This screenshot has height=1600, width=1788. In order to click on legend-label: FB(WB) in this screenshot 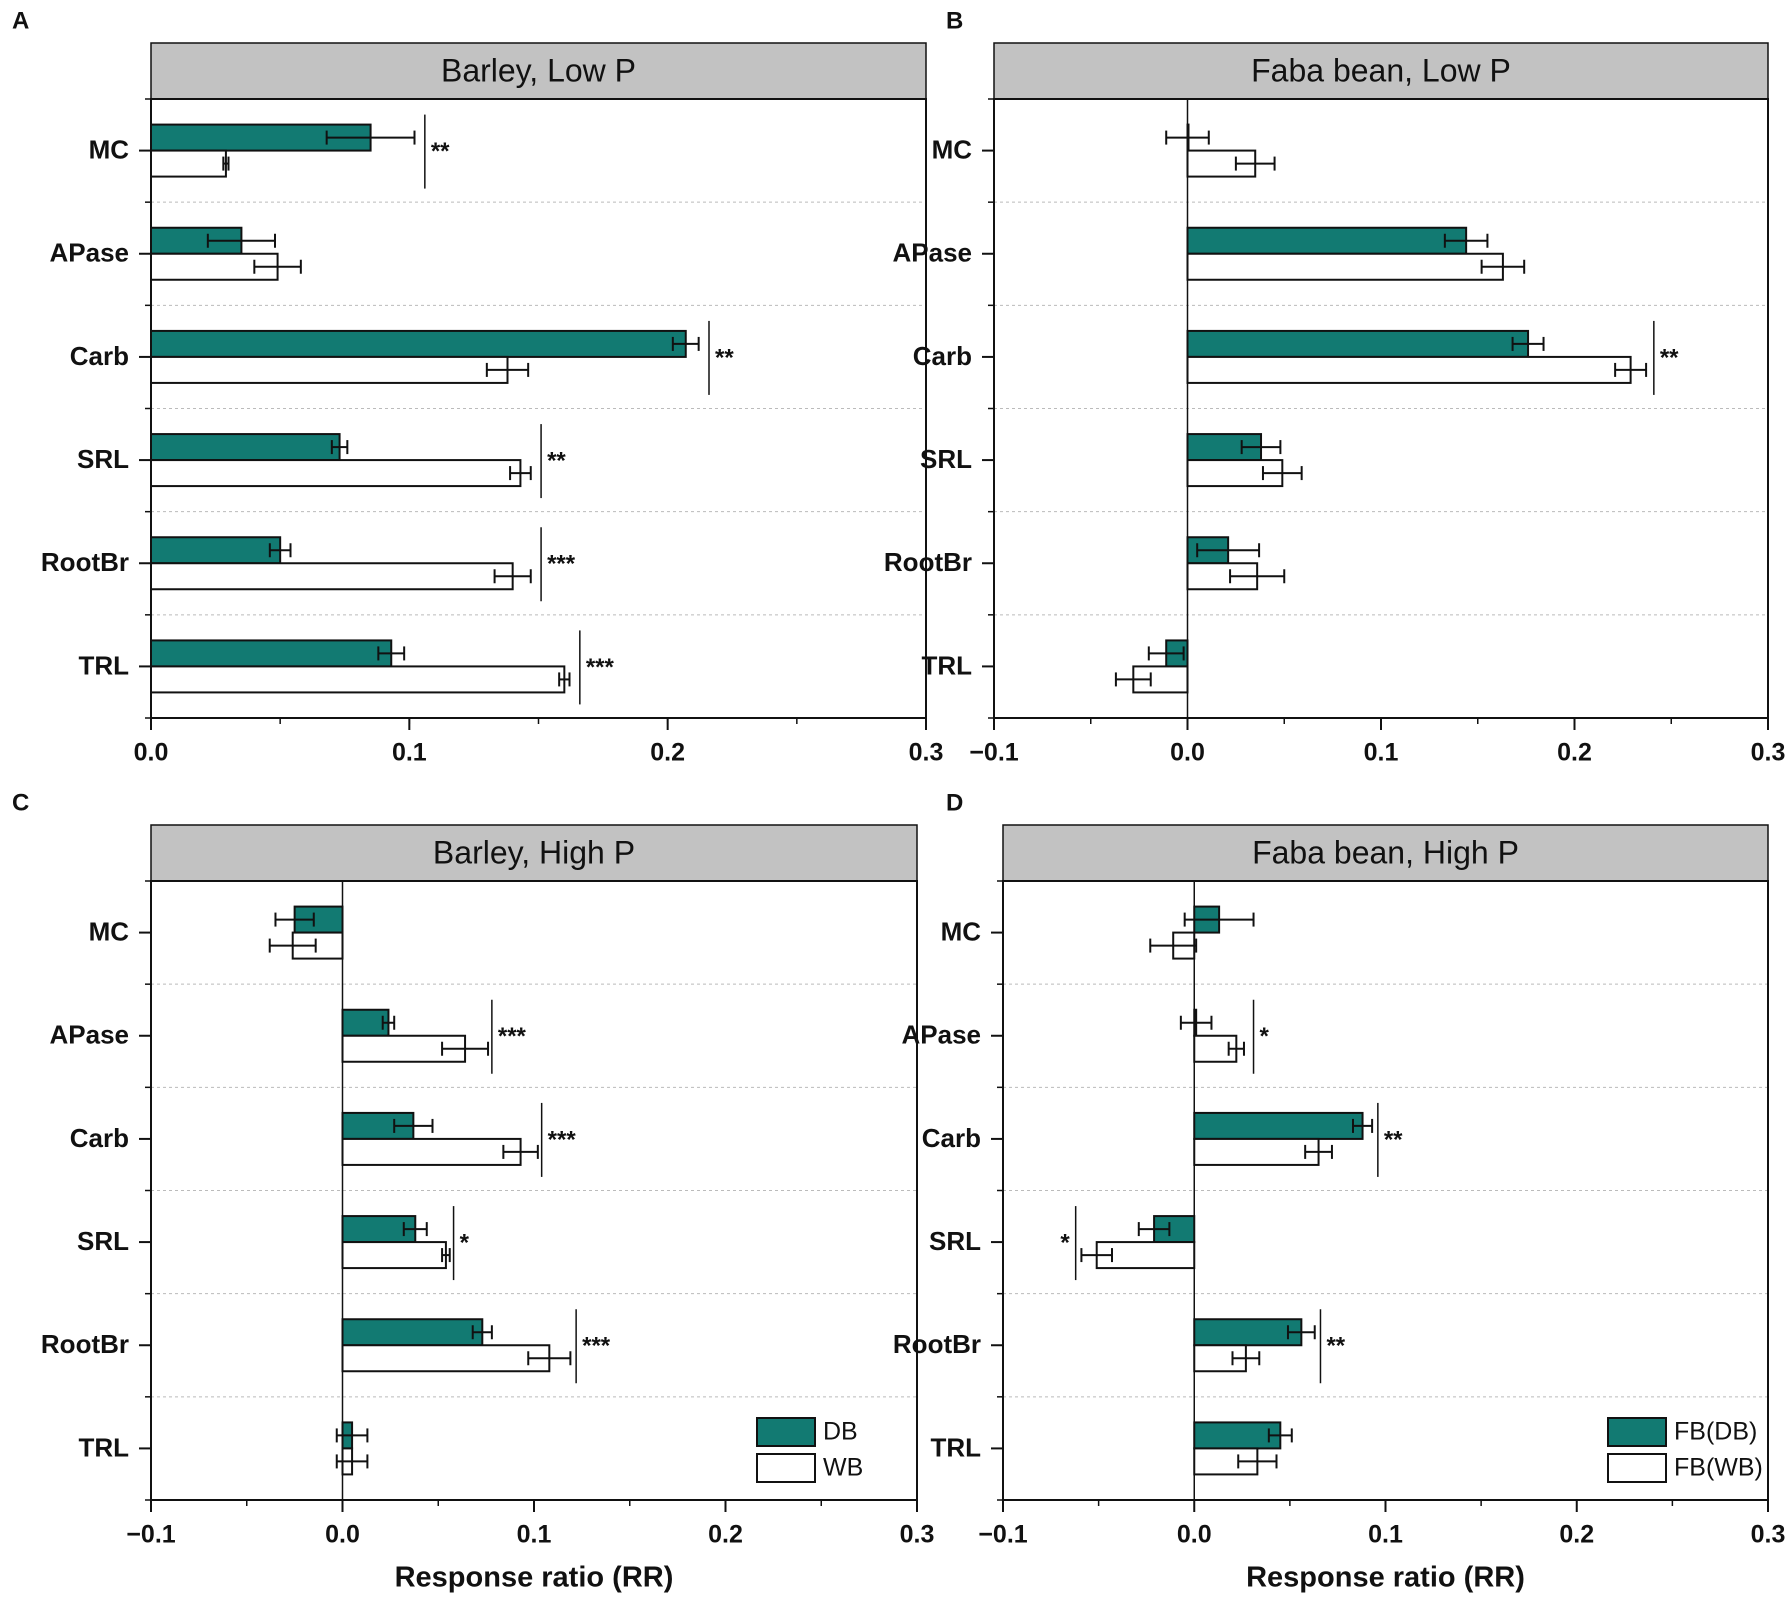, I will do `click(1718, 1468)`.